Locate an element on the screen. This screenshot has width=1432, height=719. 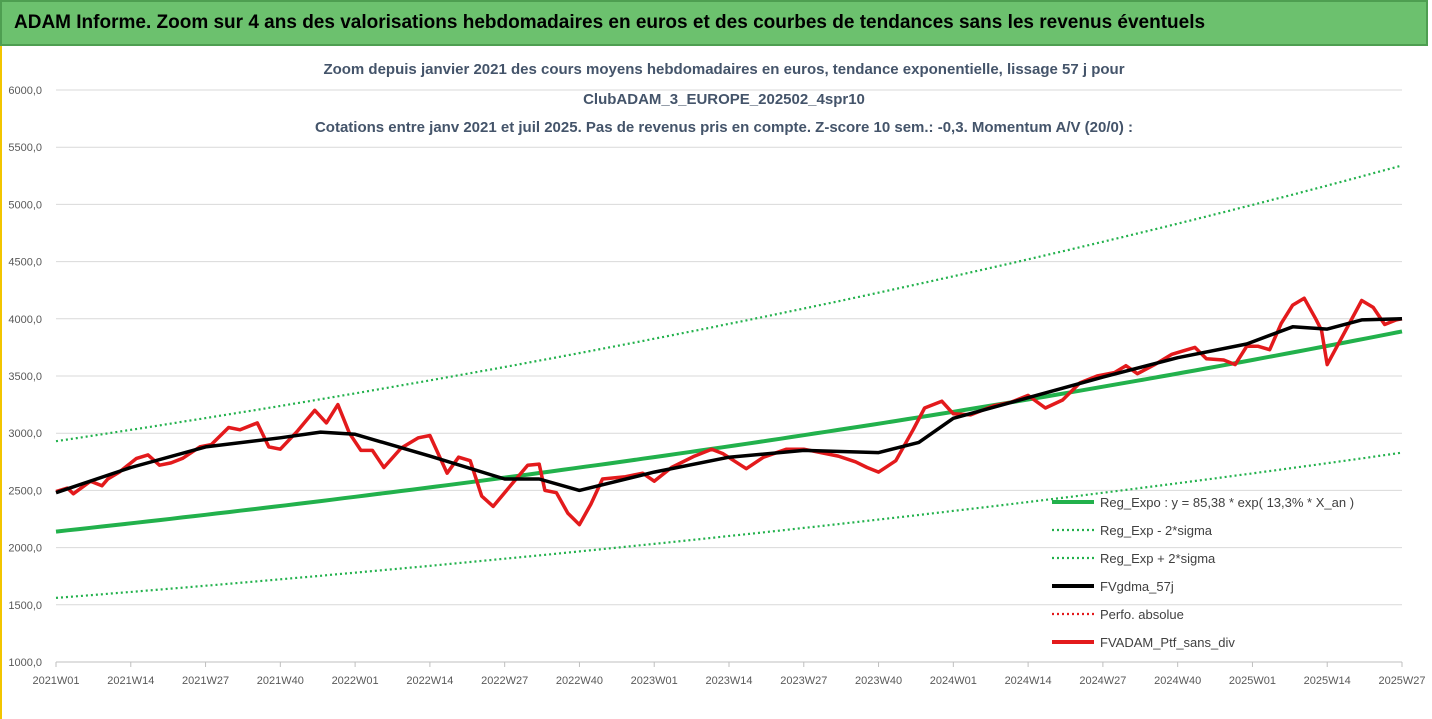
x-tick-label: 2024W01 is located at coordinates (953, 681).